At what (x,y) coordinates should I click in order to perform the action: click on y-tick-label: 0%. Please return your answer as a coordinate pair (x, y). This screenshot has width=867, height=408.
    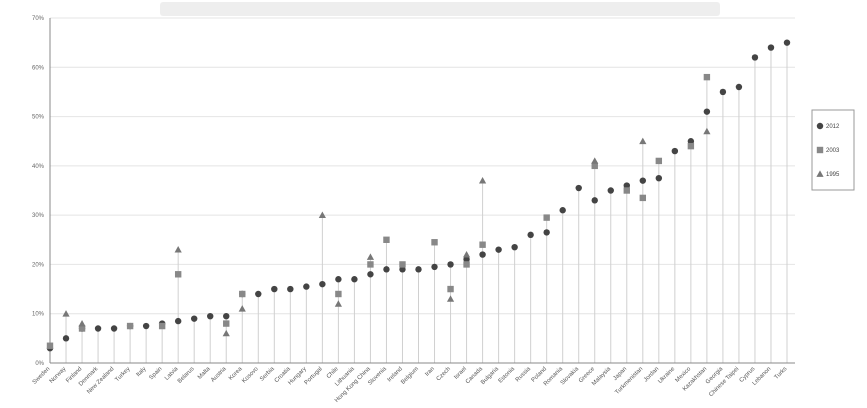
    Looking at the image, I should click on (39, 364).